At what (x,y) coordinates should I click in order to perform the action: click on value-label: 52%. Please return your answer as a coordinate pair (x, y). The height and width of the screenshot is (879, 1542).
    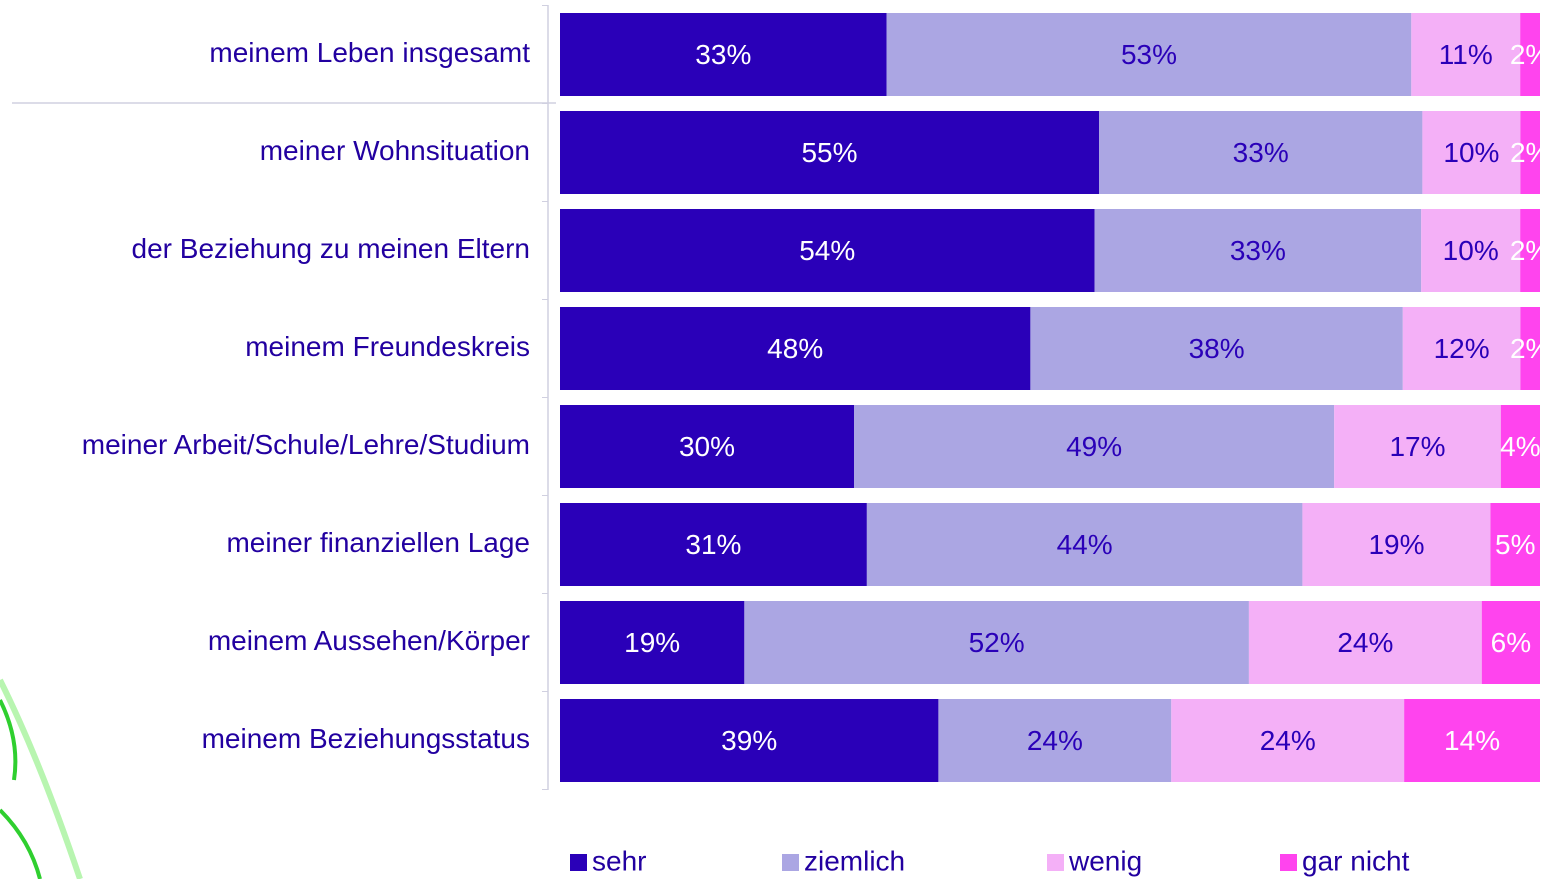
    Looking at the image, I should click on (997, 642).